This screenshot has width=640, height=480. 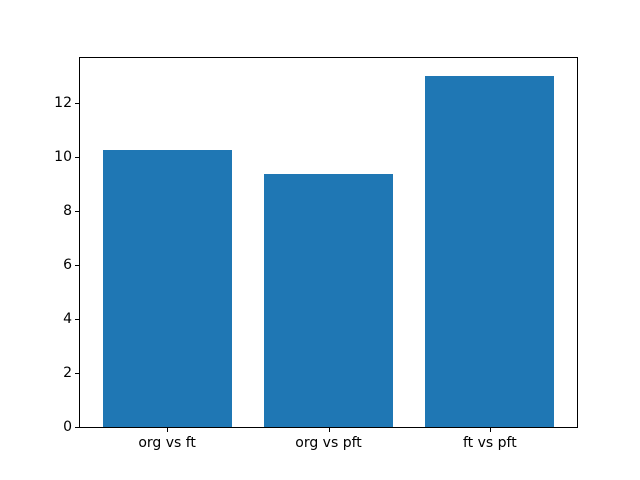 I want to click on bar-ft-vs-pft, so click(x=490, y=251).